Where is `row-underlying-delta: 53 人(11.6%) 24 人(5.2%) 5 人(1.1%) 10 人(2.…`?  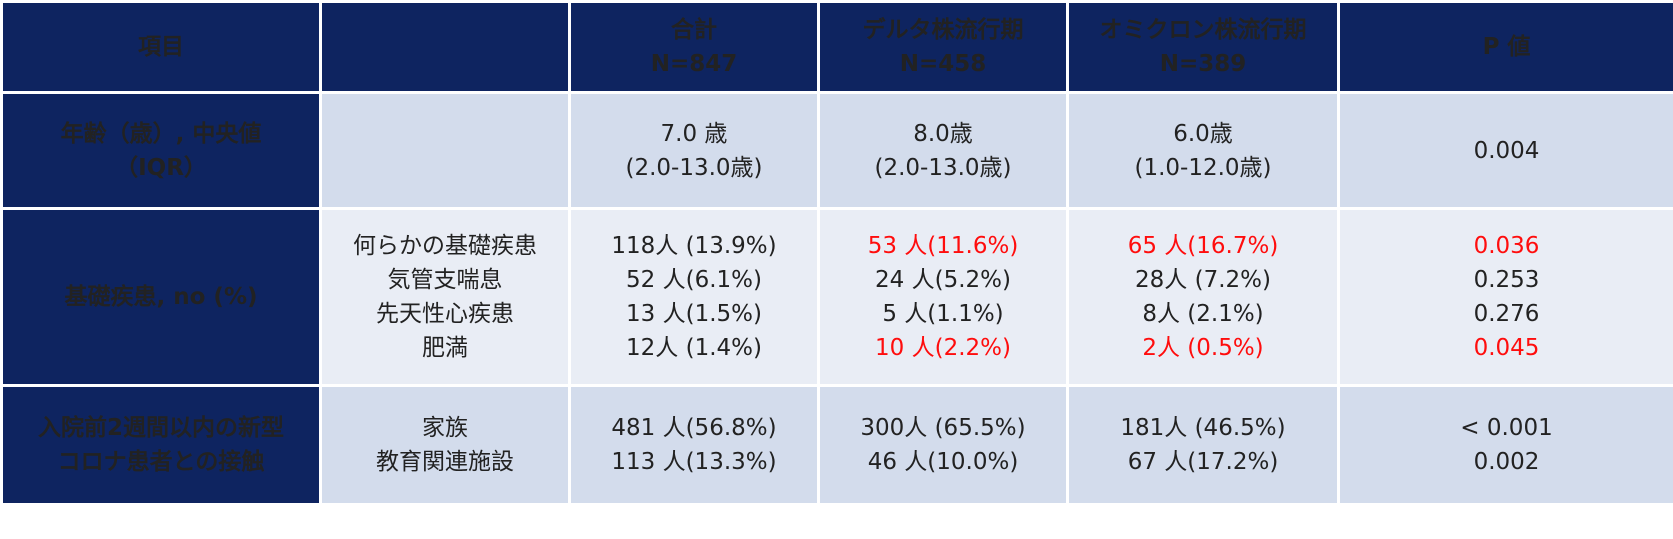
row-underlying-delta: 53 人(11.6%) 24 人(5.2%) 5 人(1.1%) 10 人(2.… is located at coordinates (943, 297).